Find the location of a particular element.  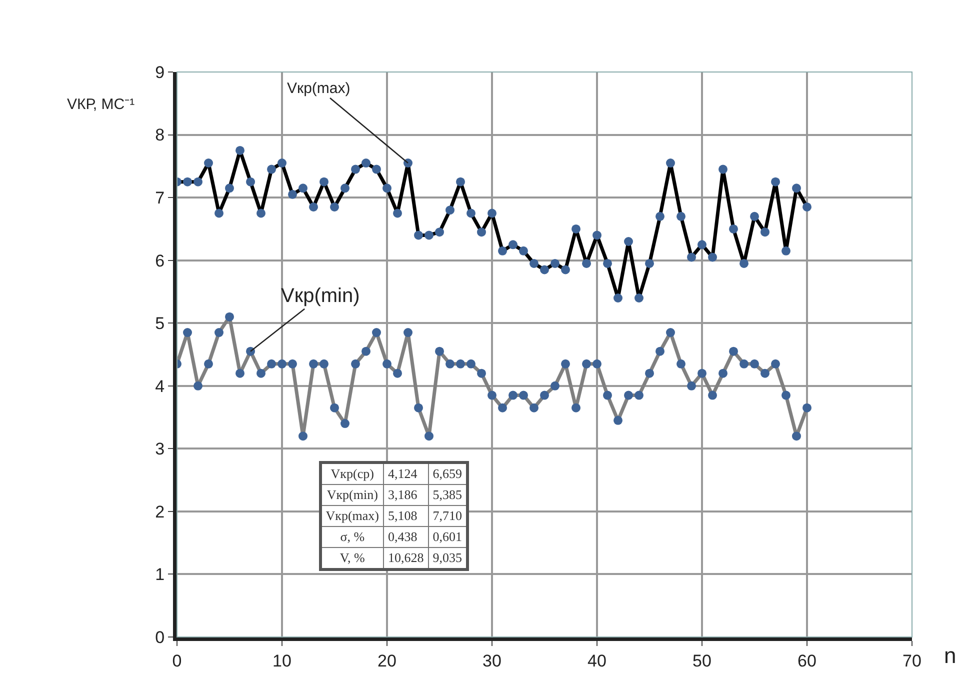

y-tick-label: 1 is located at coordinates (160, 574).